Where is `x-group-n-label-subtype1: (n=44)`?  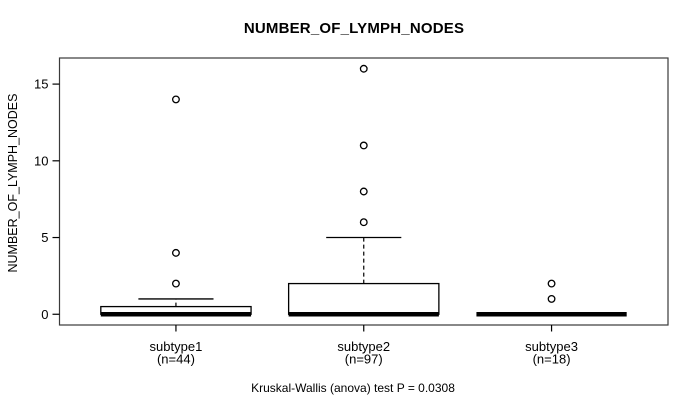 x-group-n-label-subtype1: (n=44) is located at coordinates (176, 359).